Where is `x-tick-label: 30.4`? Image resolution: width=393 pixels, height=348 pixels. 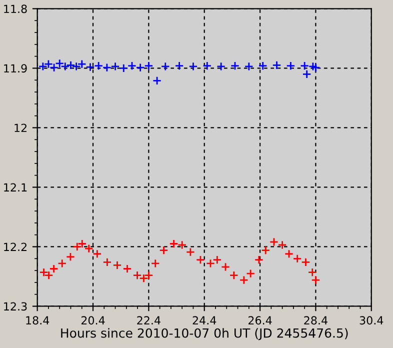
x-tick-label: 30.4 is located at coordinates (372, 320).